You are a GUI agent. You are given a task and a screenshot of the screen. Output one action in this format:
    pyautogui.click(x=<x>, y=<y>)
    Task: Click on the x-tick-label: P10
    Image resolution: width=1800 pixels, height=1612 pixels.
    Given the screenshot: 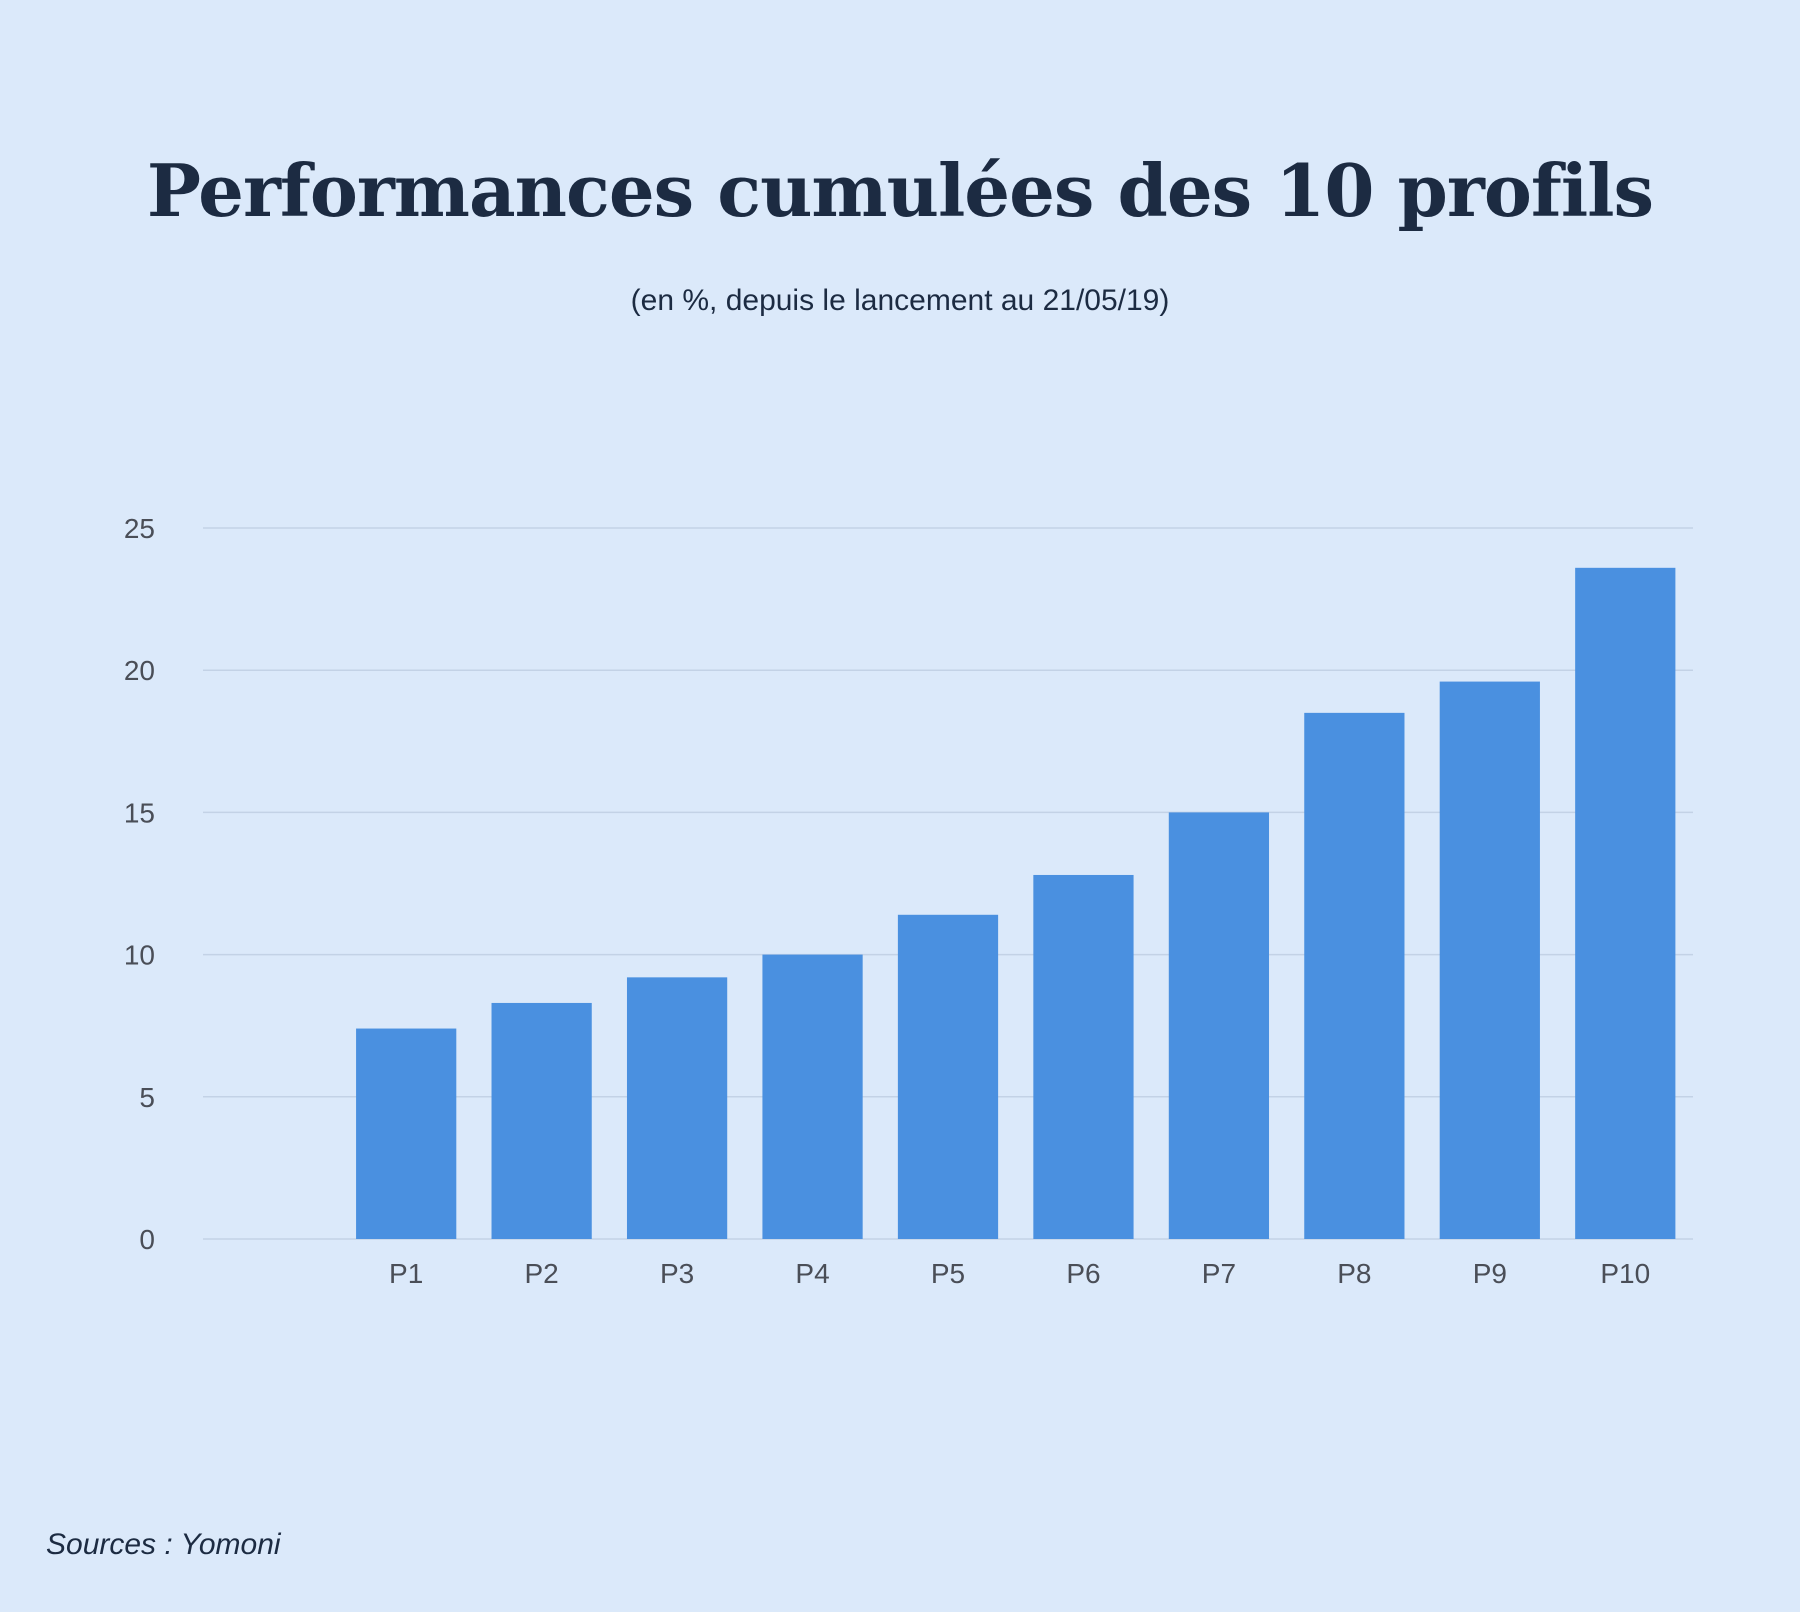 What is the action you would take?
    pyautogui.click(x=1625, y=1273)
    